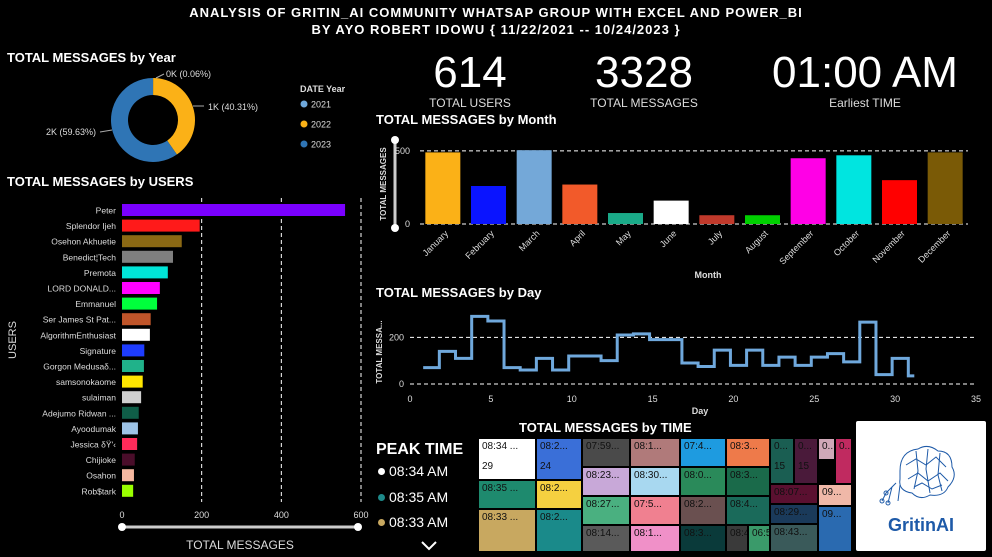 This screenshot has height=557, width=992. I want to click on month-label: February, so click(479, 244).